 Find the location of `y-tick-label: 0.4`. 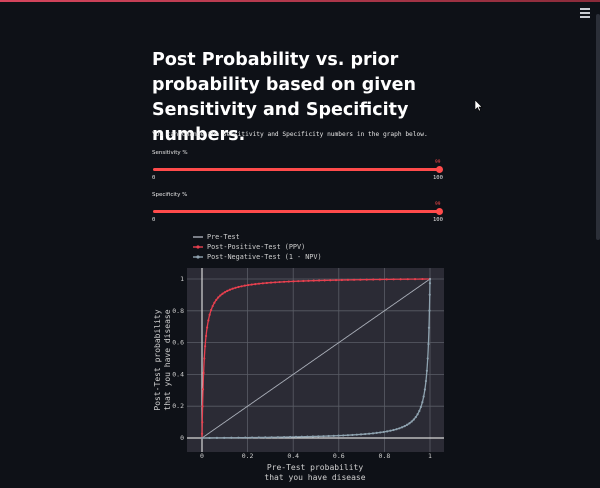

y-tick-label: 0.4 is located at coordinates (178, 374).